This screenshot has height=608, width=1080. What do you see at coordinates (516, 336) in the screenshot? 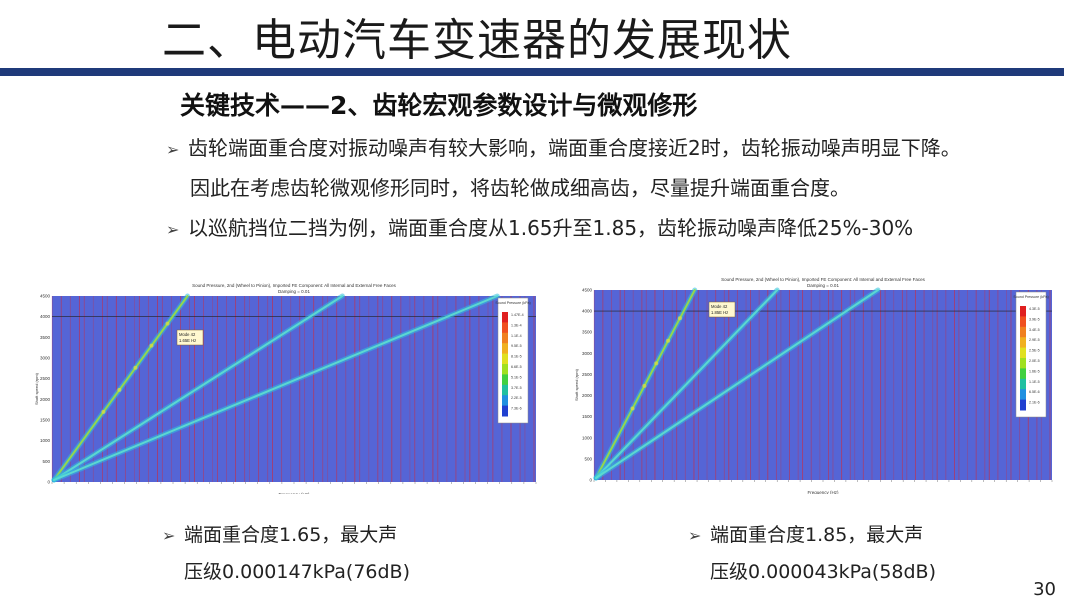
I see `colorbar-value: 1.1E-4` at bounding box center [516, 336].